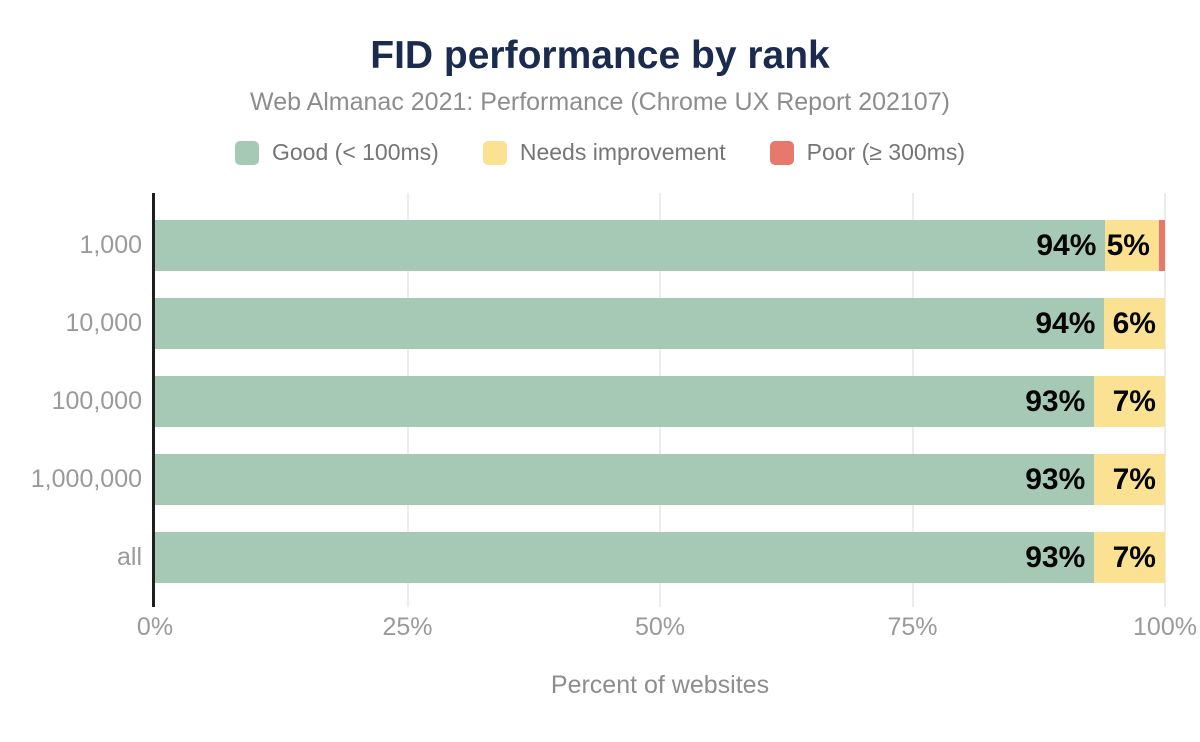 The height and width of the screenshot is (742, 1200). Describe the element at coordinates (600, 55) in the screenshot. I see `chart-title: FID performance by rank` at that location.